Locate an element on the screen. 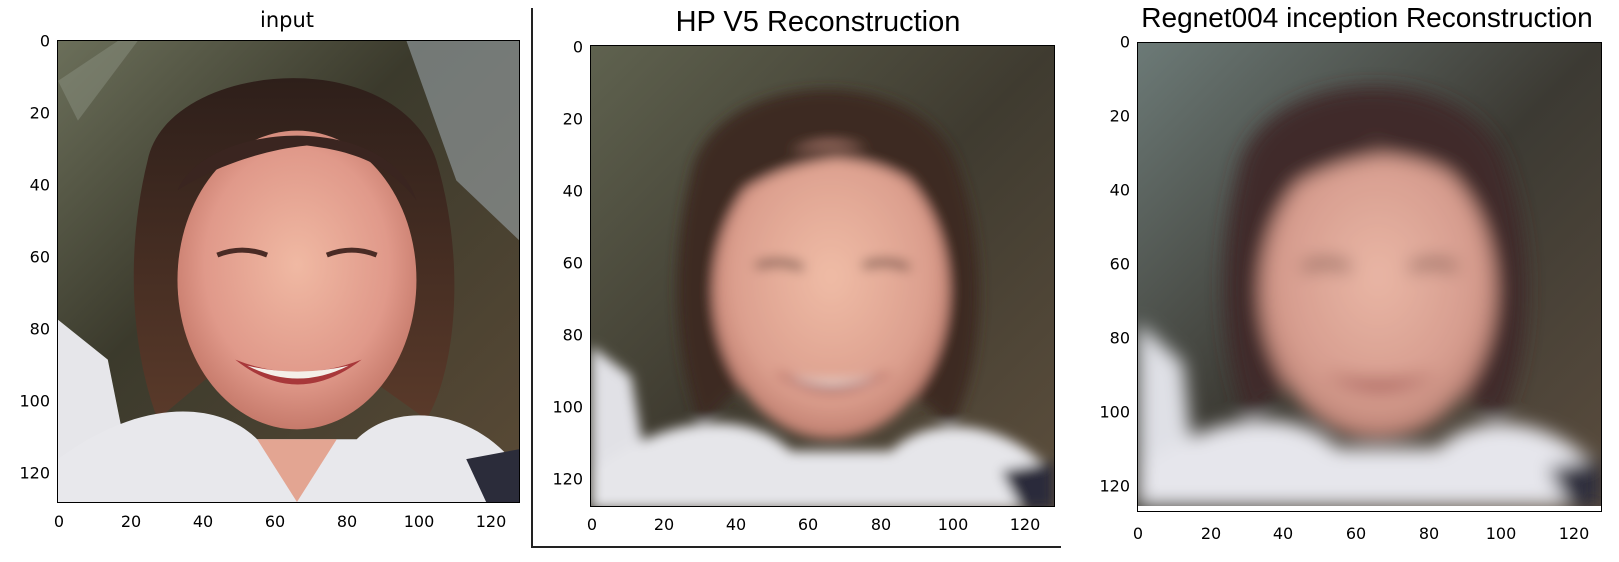  panel-divider-left is located at coordinates (532, 278).